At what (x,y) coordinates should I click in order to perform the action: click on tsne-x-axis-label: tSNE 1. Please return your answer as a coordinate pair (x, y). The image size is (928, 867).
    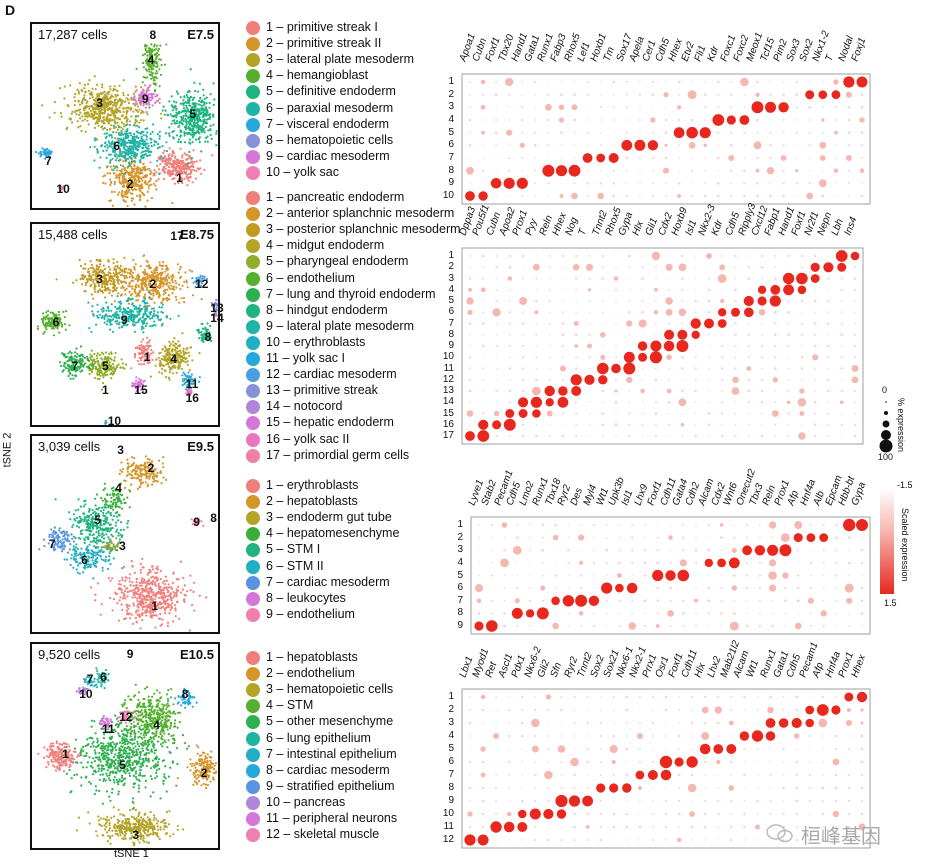
    Looking at the image, I should click on (131, 854).